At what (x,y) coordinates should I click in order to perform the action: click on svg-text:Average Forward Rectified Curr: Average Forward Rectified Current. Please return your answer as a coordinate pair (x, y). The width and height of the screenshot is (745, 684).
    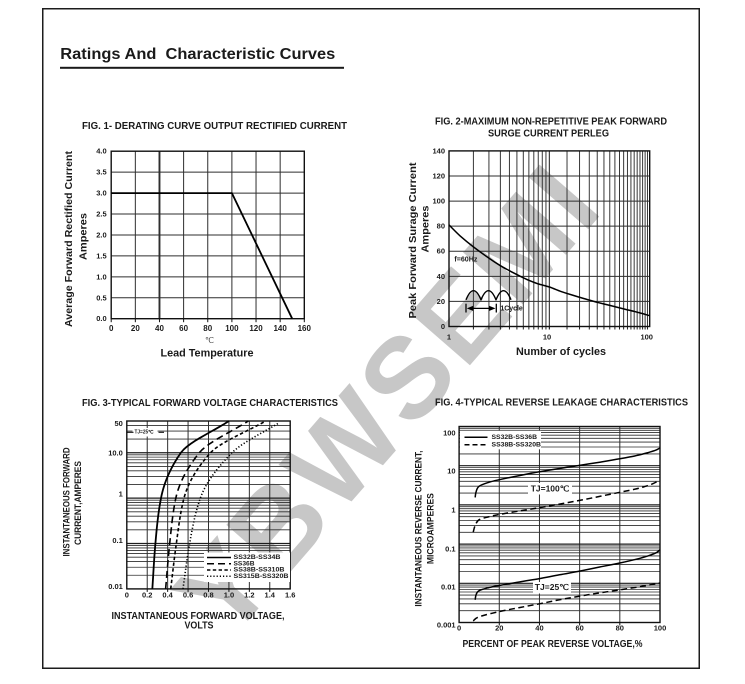
    Looking at the image, I should click on (69, 238).